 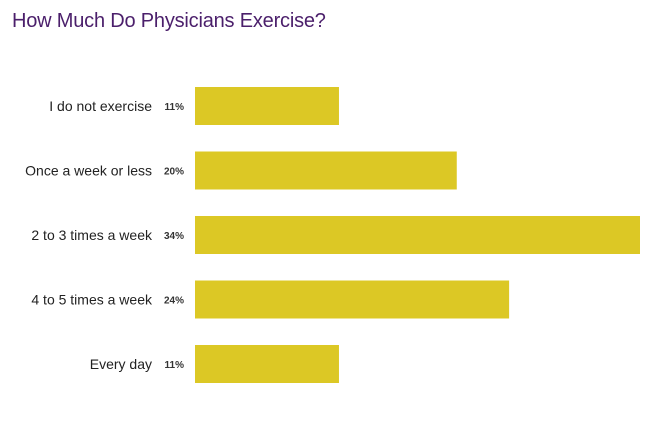 What do you see at coordinates (92, 235) in the screenshot?
I see `category-label: 2 to 3 times a week` at bounding box center [92, 235].